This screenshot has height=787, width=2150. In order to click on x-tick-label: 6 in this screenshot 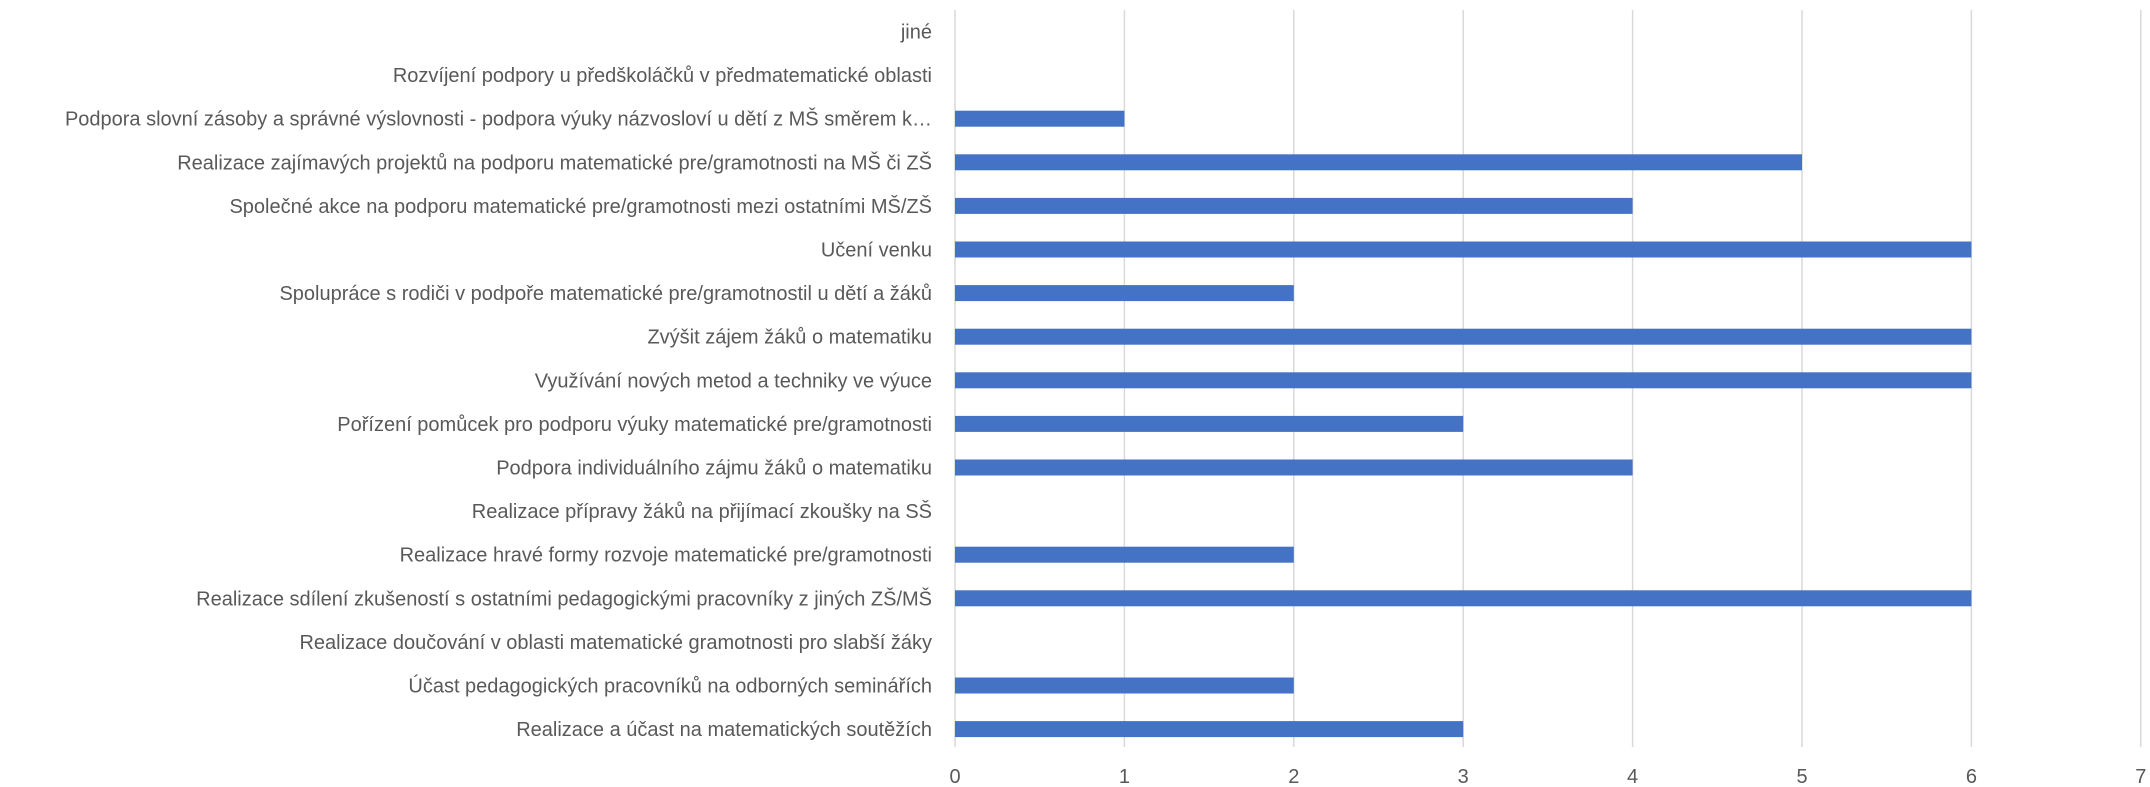, I will do `click(1971, 776)`.